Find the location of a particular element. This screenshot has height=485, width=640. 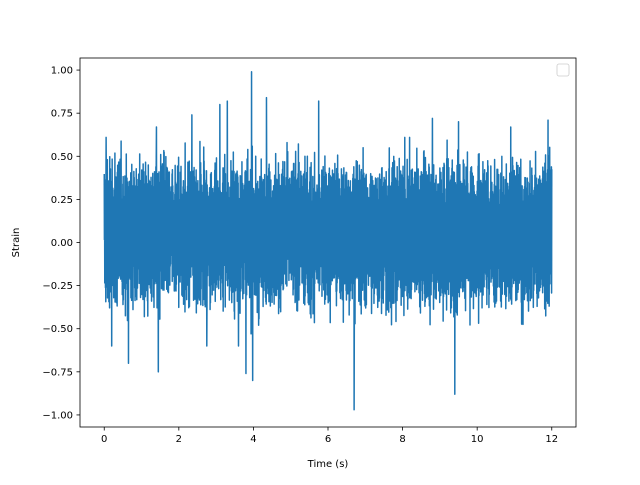

y-tick-label: 0.00 is located at coordinates (62, 243).